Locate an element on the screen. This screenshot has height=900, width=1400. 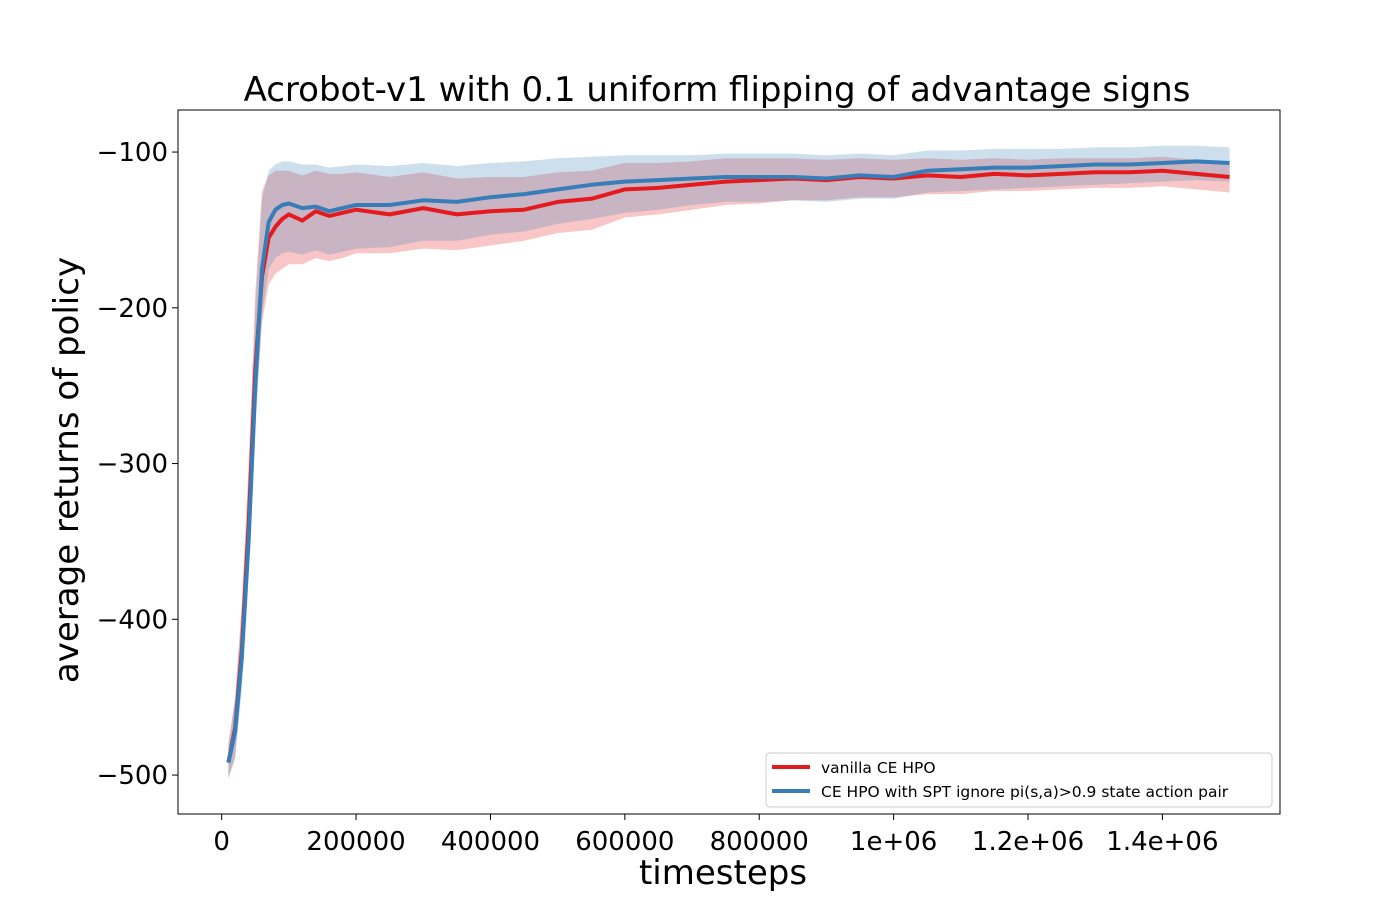
x-tick-label: 400000 is located at coordinates (490, 842).